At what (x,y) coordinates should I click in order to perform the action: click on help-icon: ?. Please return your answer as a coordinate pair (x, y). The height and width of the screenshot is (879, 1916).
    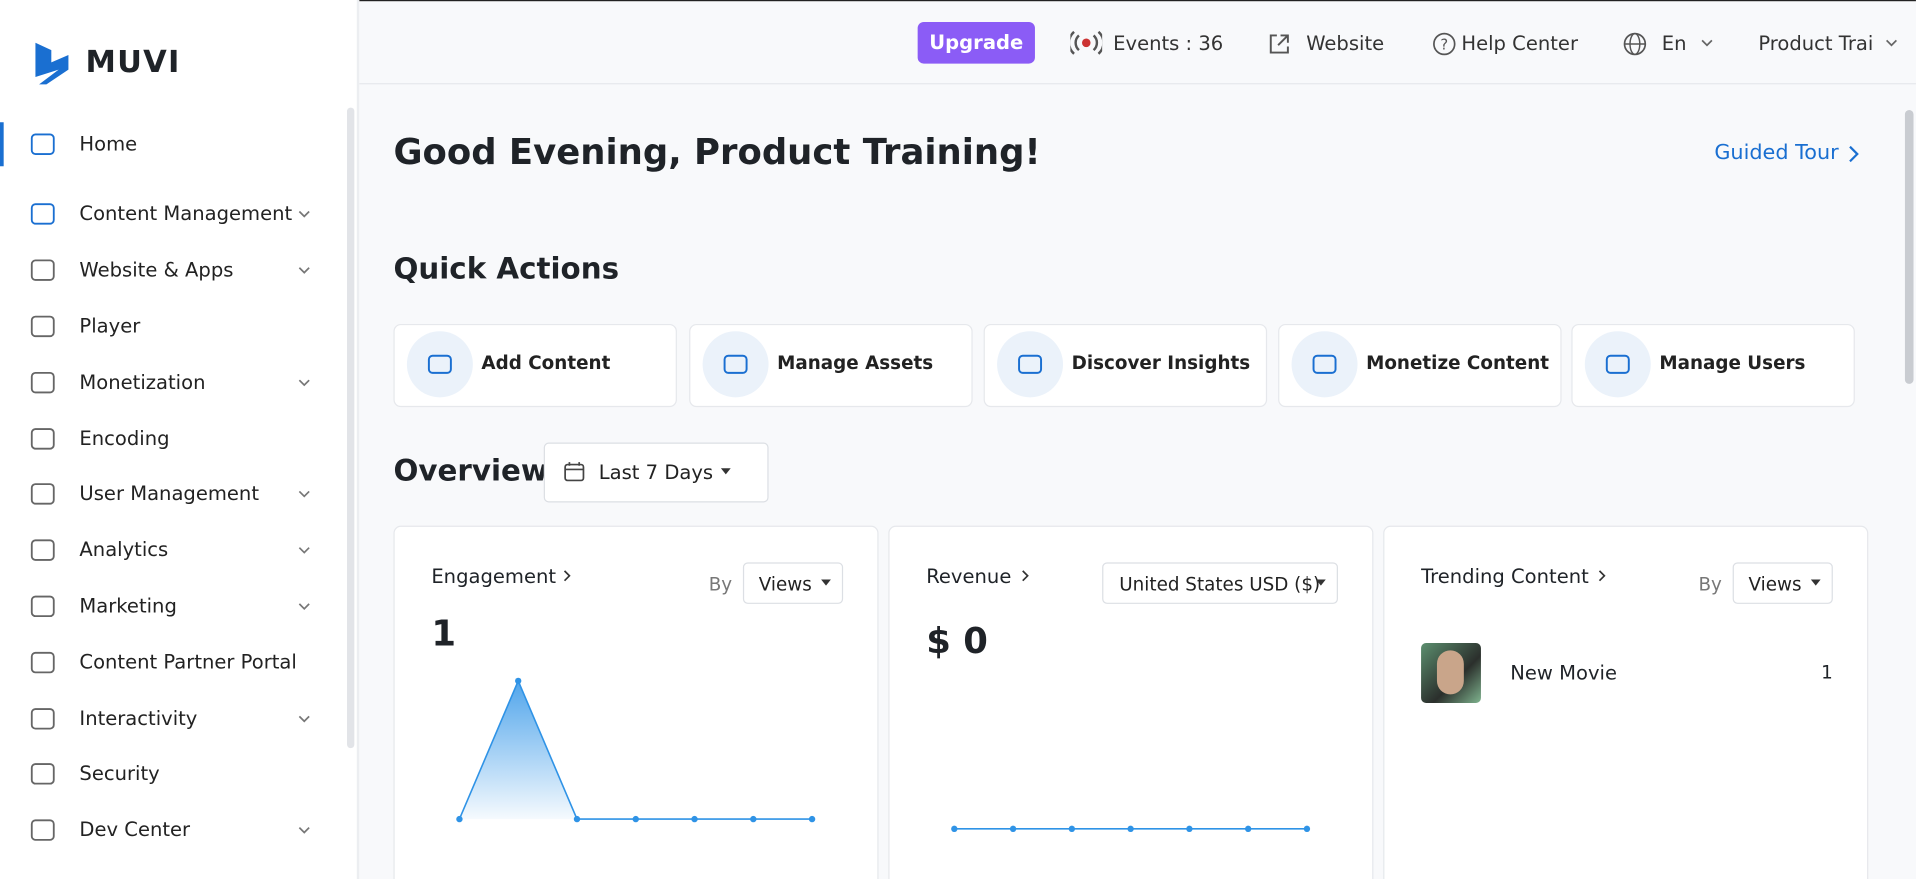
    Looking at the image, I should click on (1444, 44).